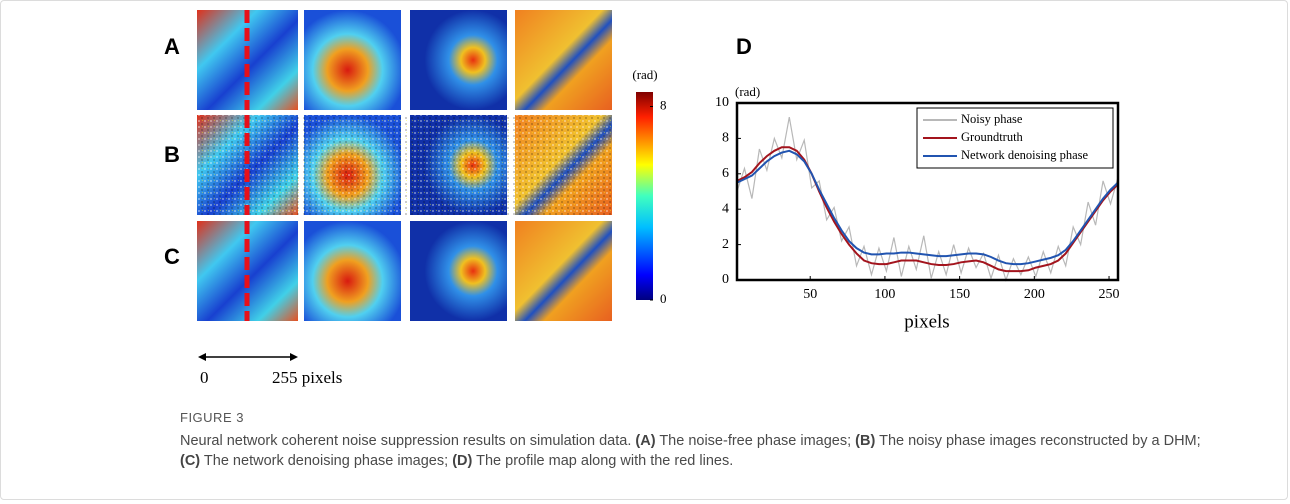 This screenshot has width=1290, height=504. What do you see at coordinates (190, 461) in the screenshot?
I see `caption-item-label: (C)` at bounding box center [190, 461].